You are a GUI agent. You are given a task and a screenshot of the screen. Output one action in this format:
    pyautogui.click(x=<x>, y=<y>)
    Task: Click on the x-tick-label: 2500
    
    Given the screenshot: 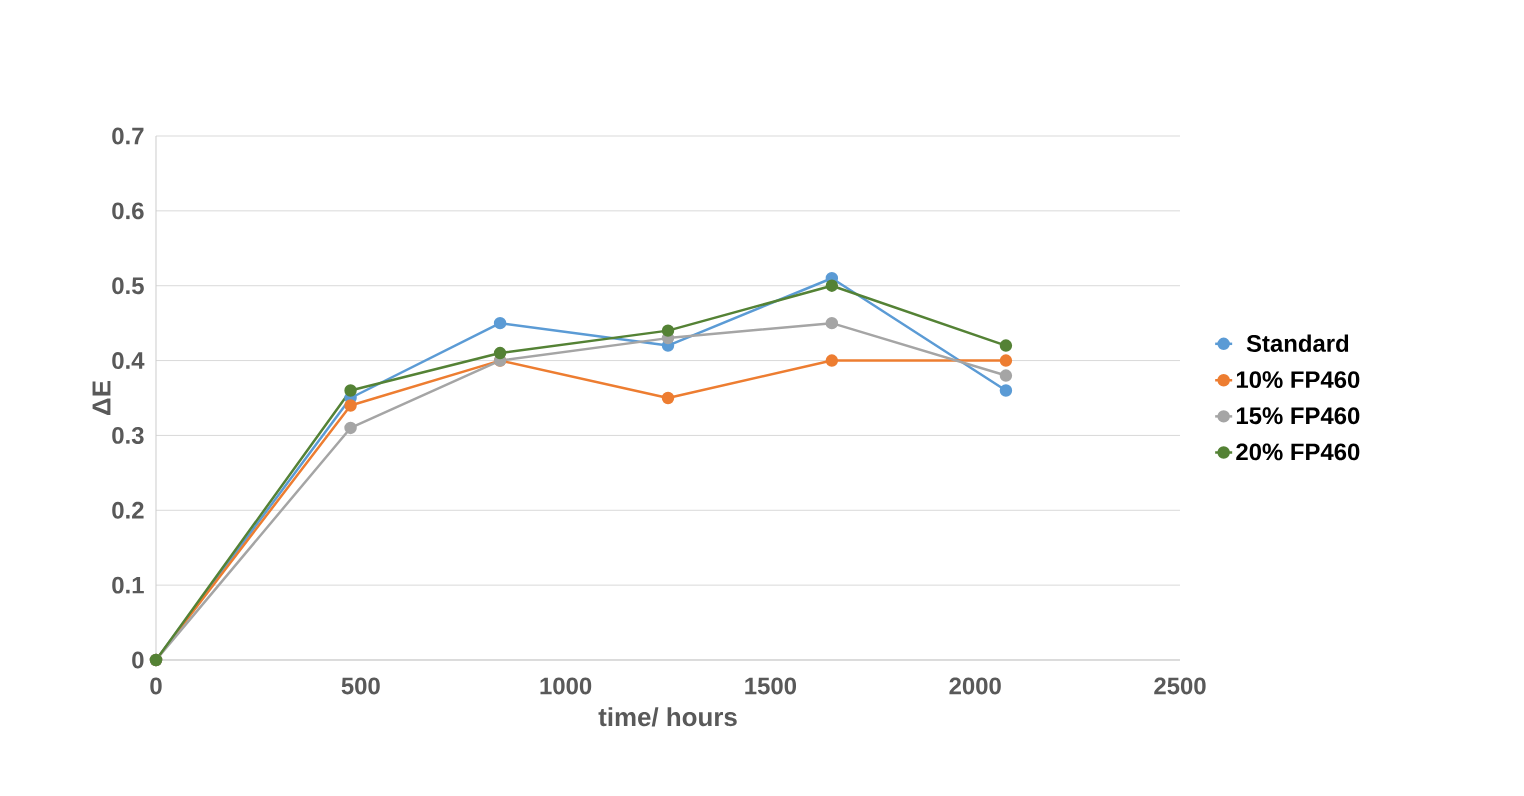 What is the action you would take?
    pyautogui.click(x=1180, y=686)
    